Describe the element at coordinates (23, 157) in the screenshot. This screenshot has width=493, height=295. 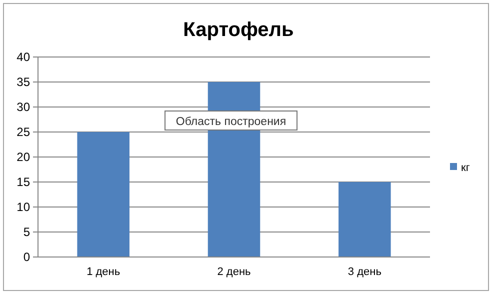
I see `y-tick-label: 20` at that location.